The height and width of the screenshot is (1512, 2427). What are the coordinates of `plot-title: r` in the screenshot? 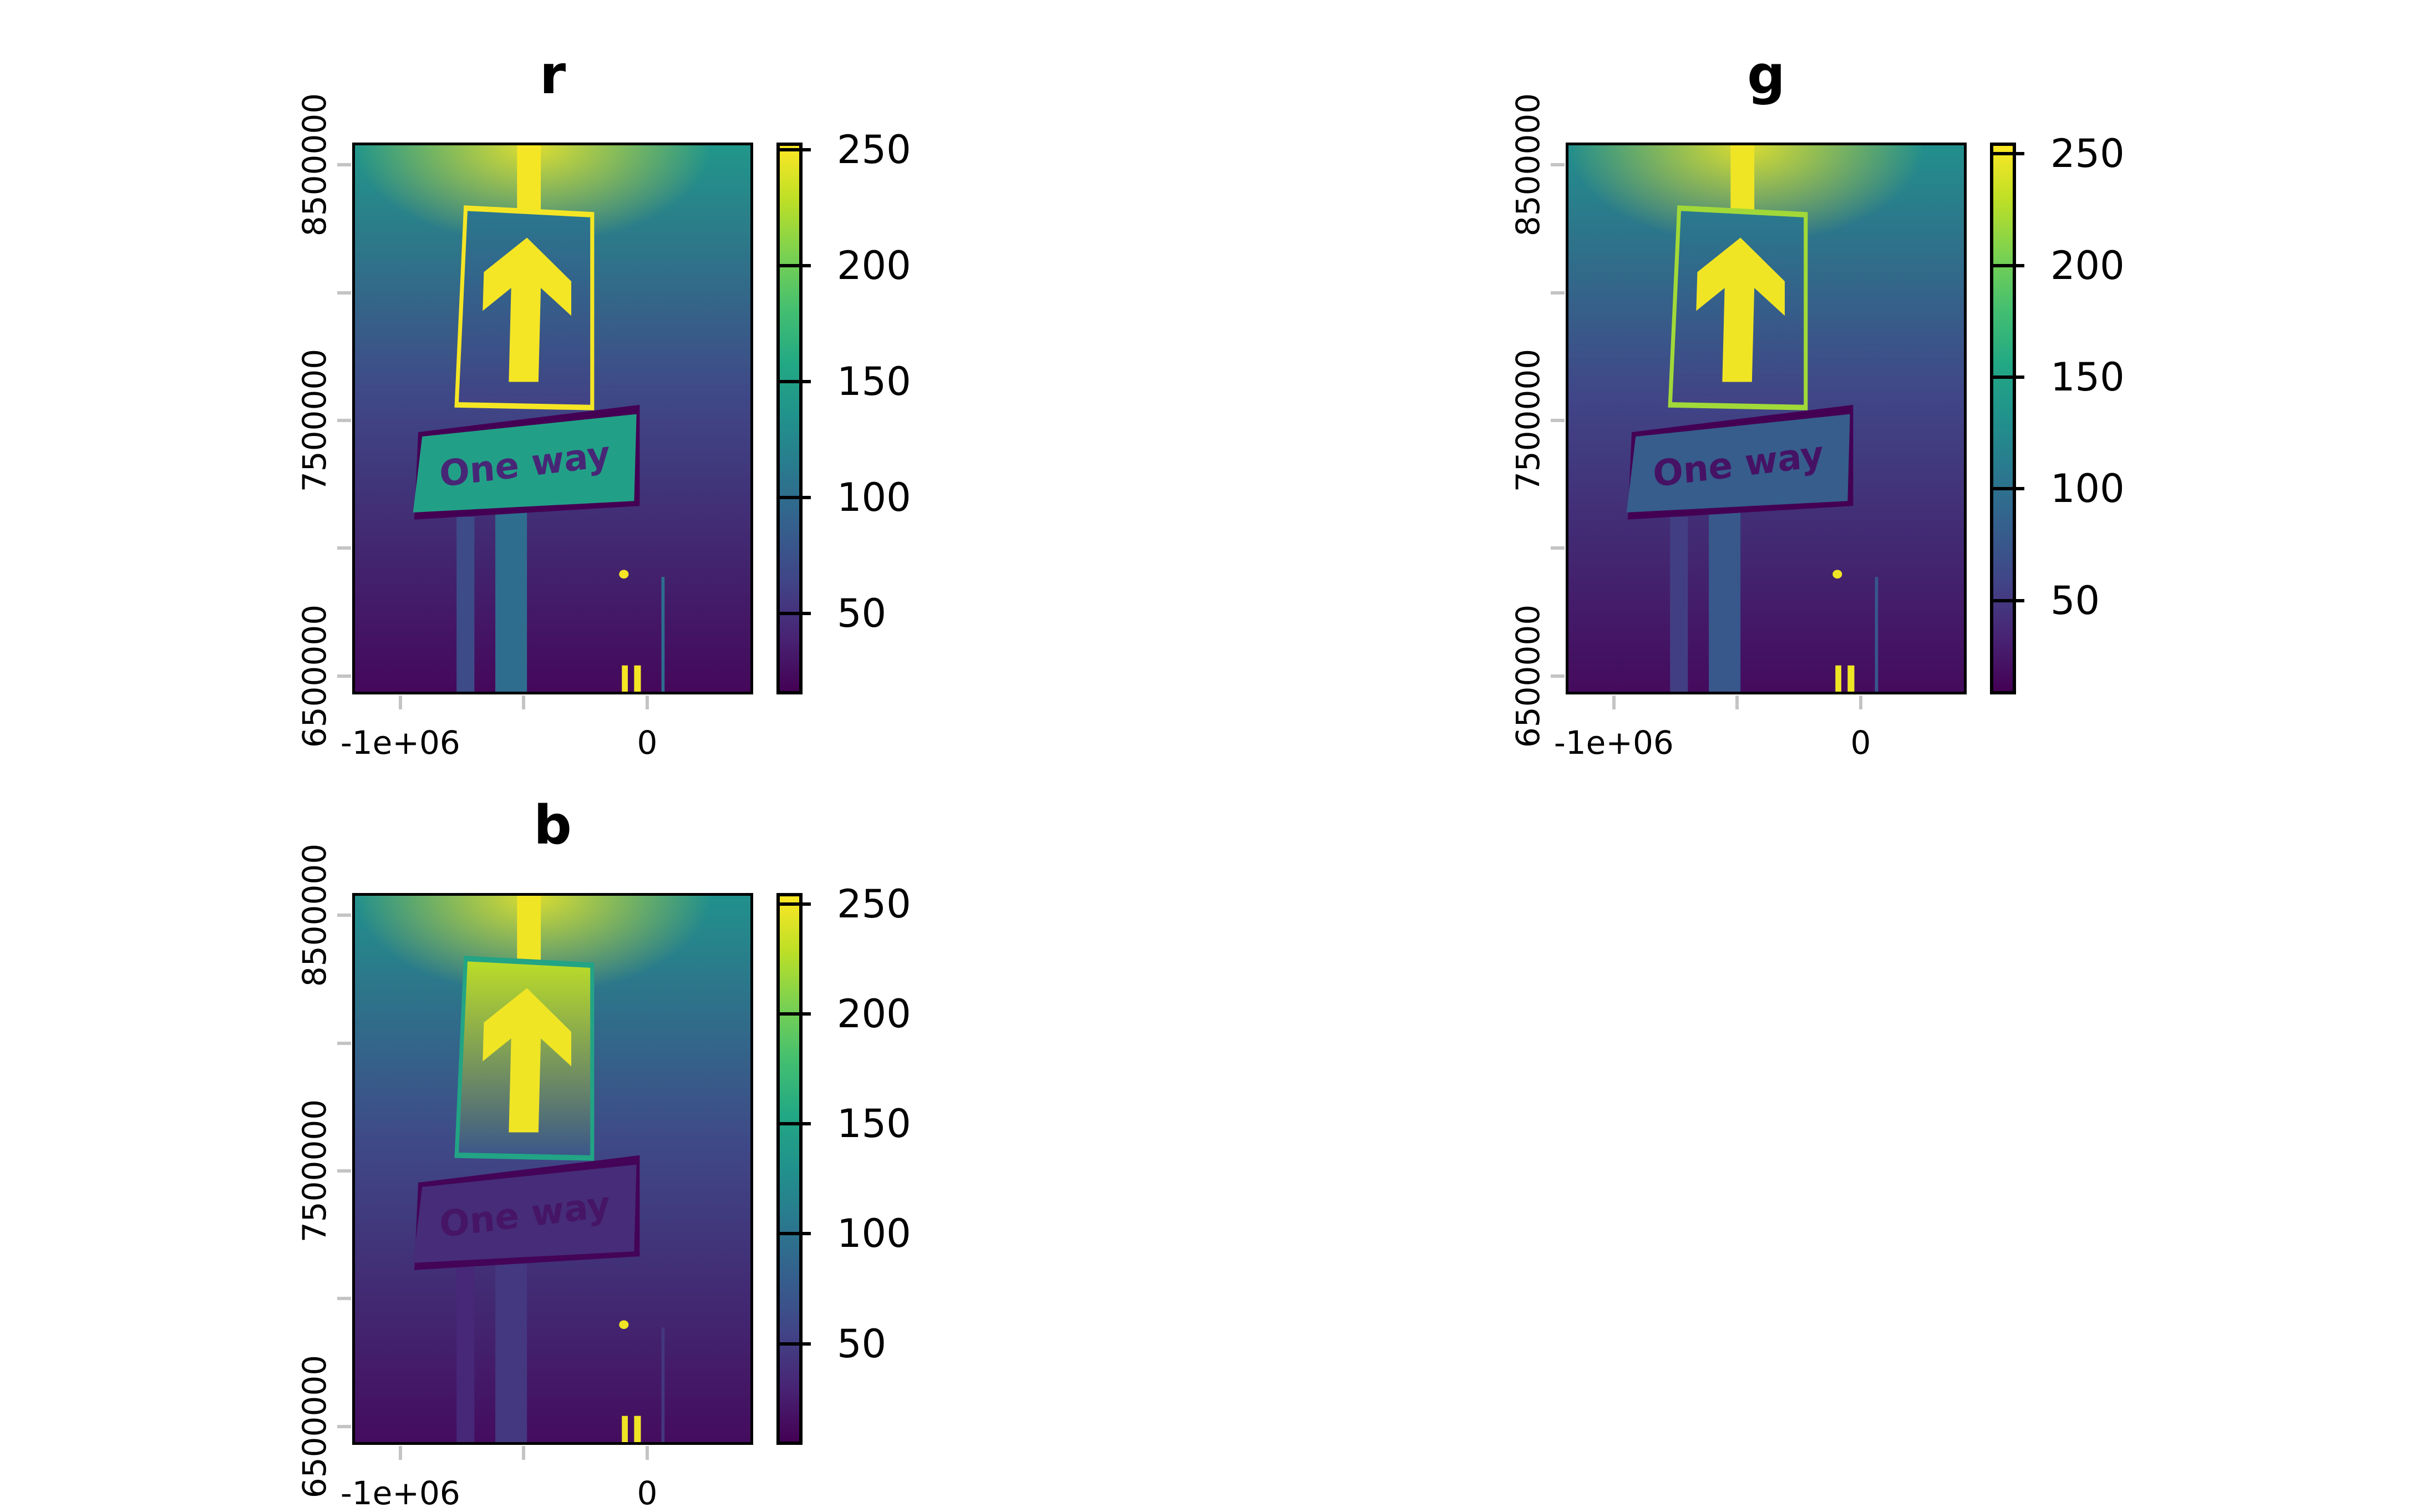 It's located at (552, 75).